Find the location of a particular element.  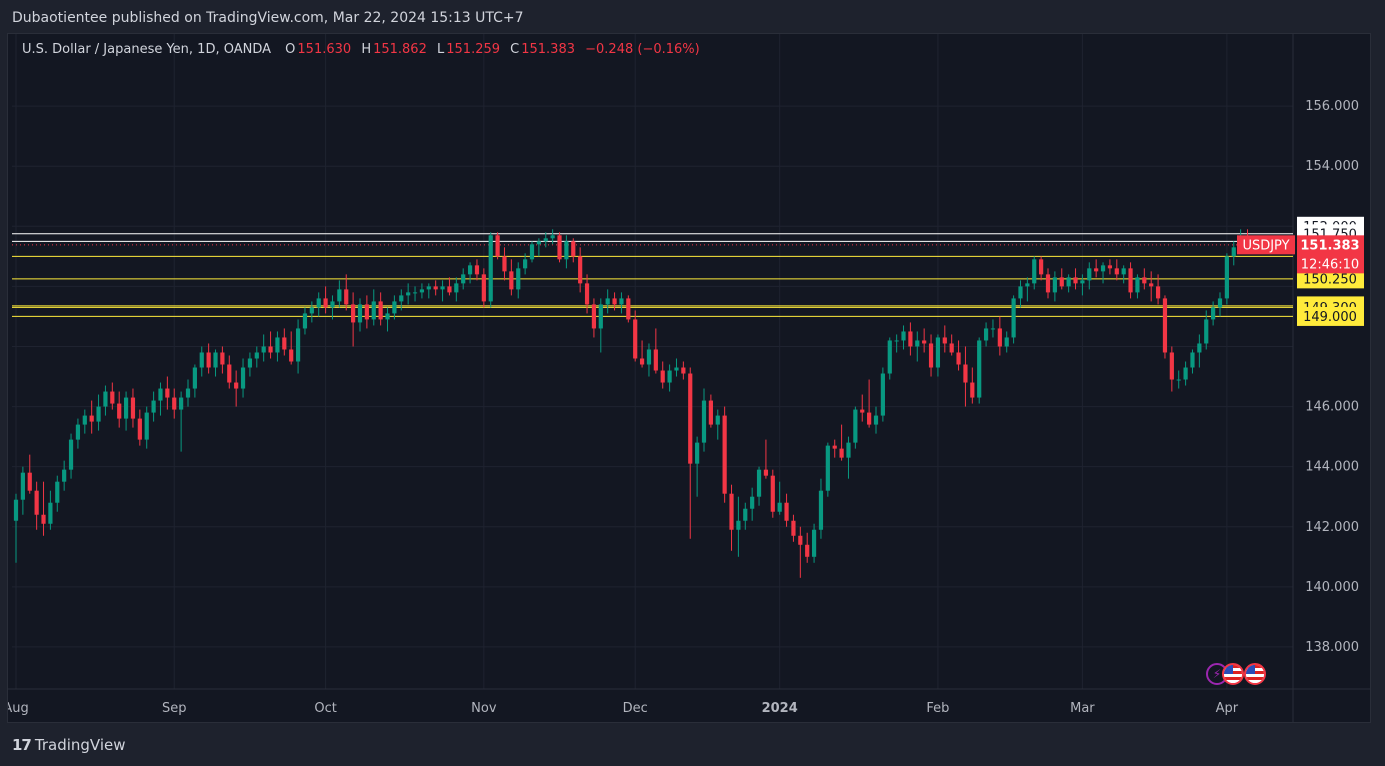

tradingview-logo-icon: 17 is located at coordinates (22, 745).